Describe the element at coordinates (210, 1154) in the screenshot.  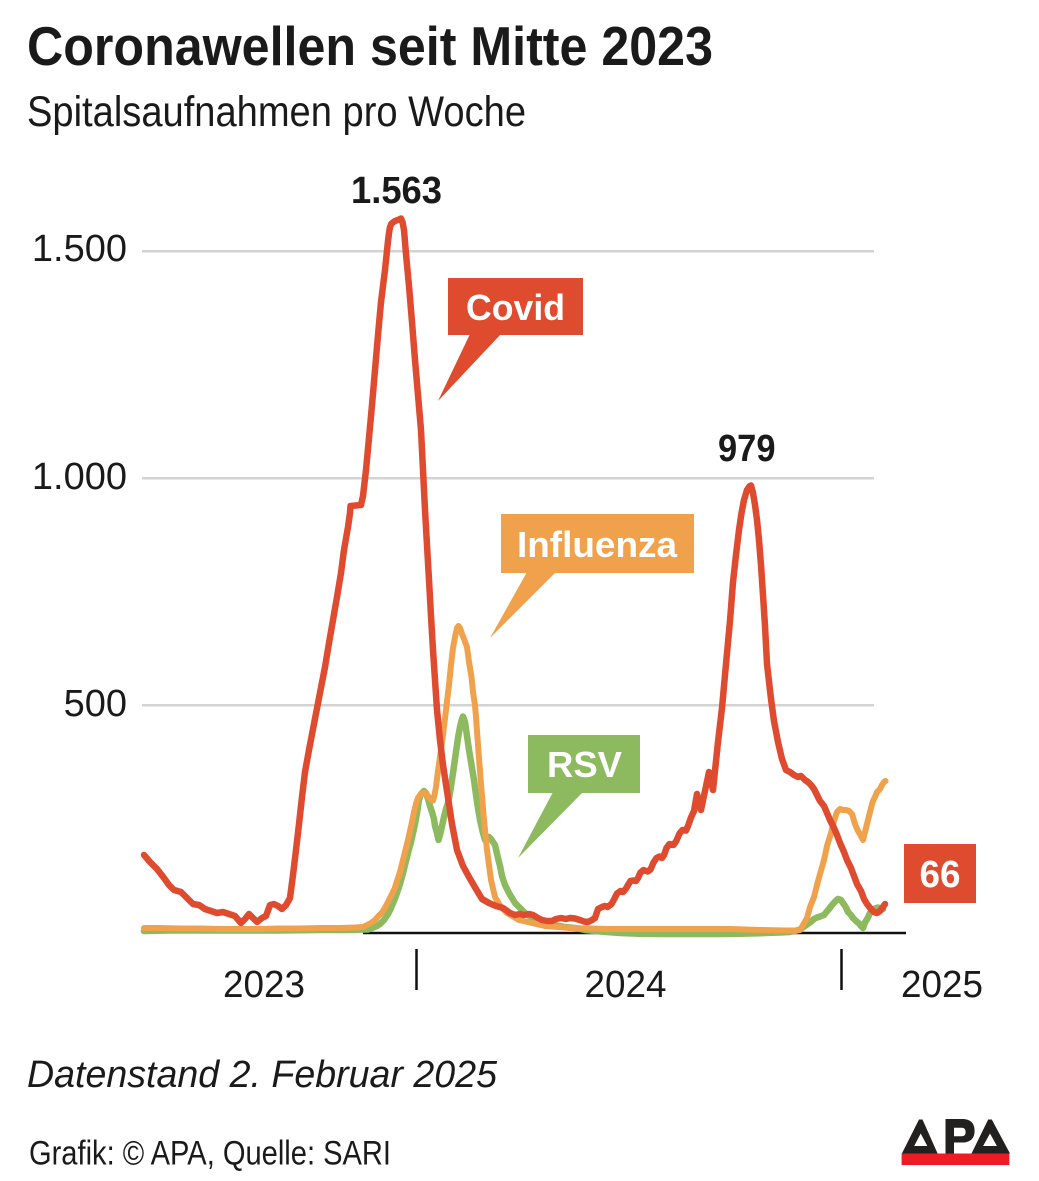
I see `svg-text: Grafik: © APA, Quelle: SARI` at that location.